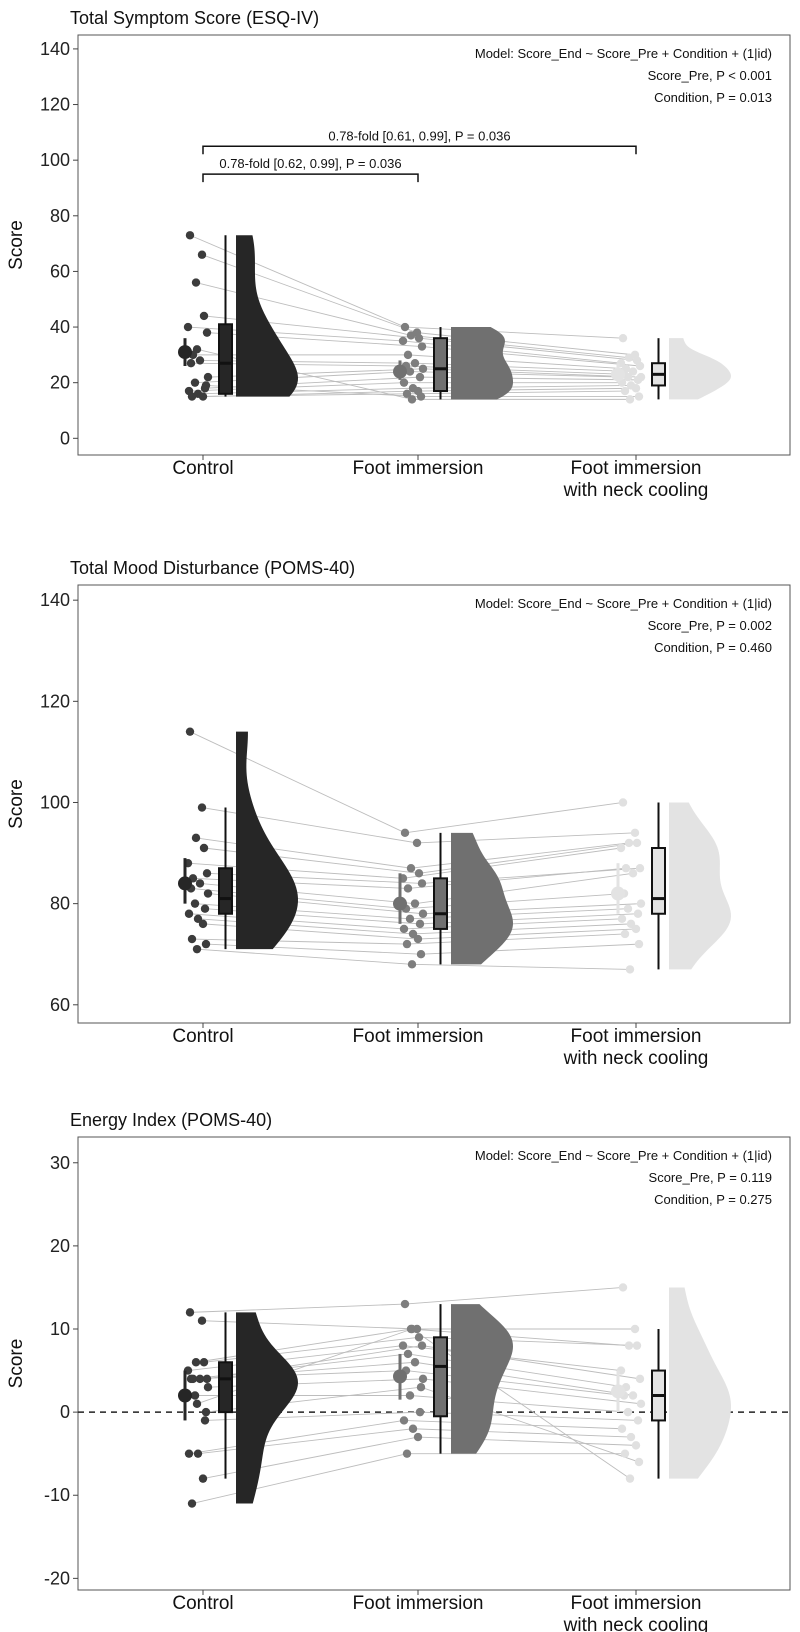 Image resolution: width=800 pixels, height=1632 pixels. I want to click on y-tick-label: -20, so click(57, 1578).